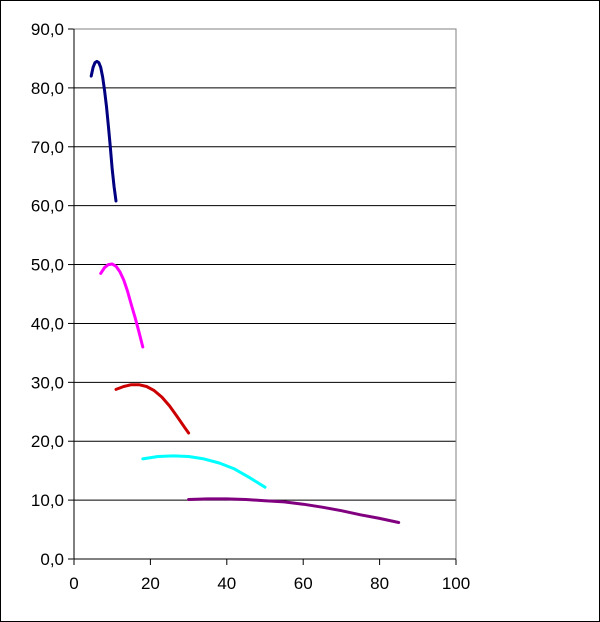 The width and height of the screenshot is (600, 622). I want to click on x-tick-label: 100, so click(456, 583).